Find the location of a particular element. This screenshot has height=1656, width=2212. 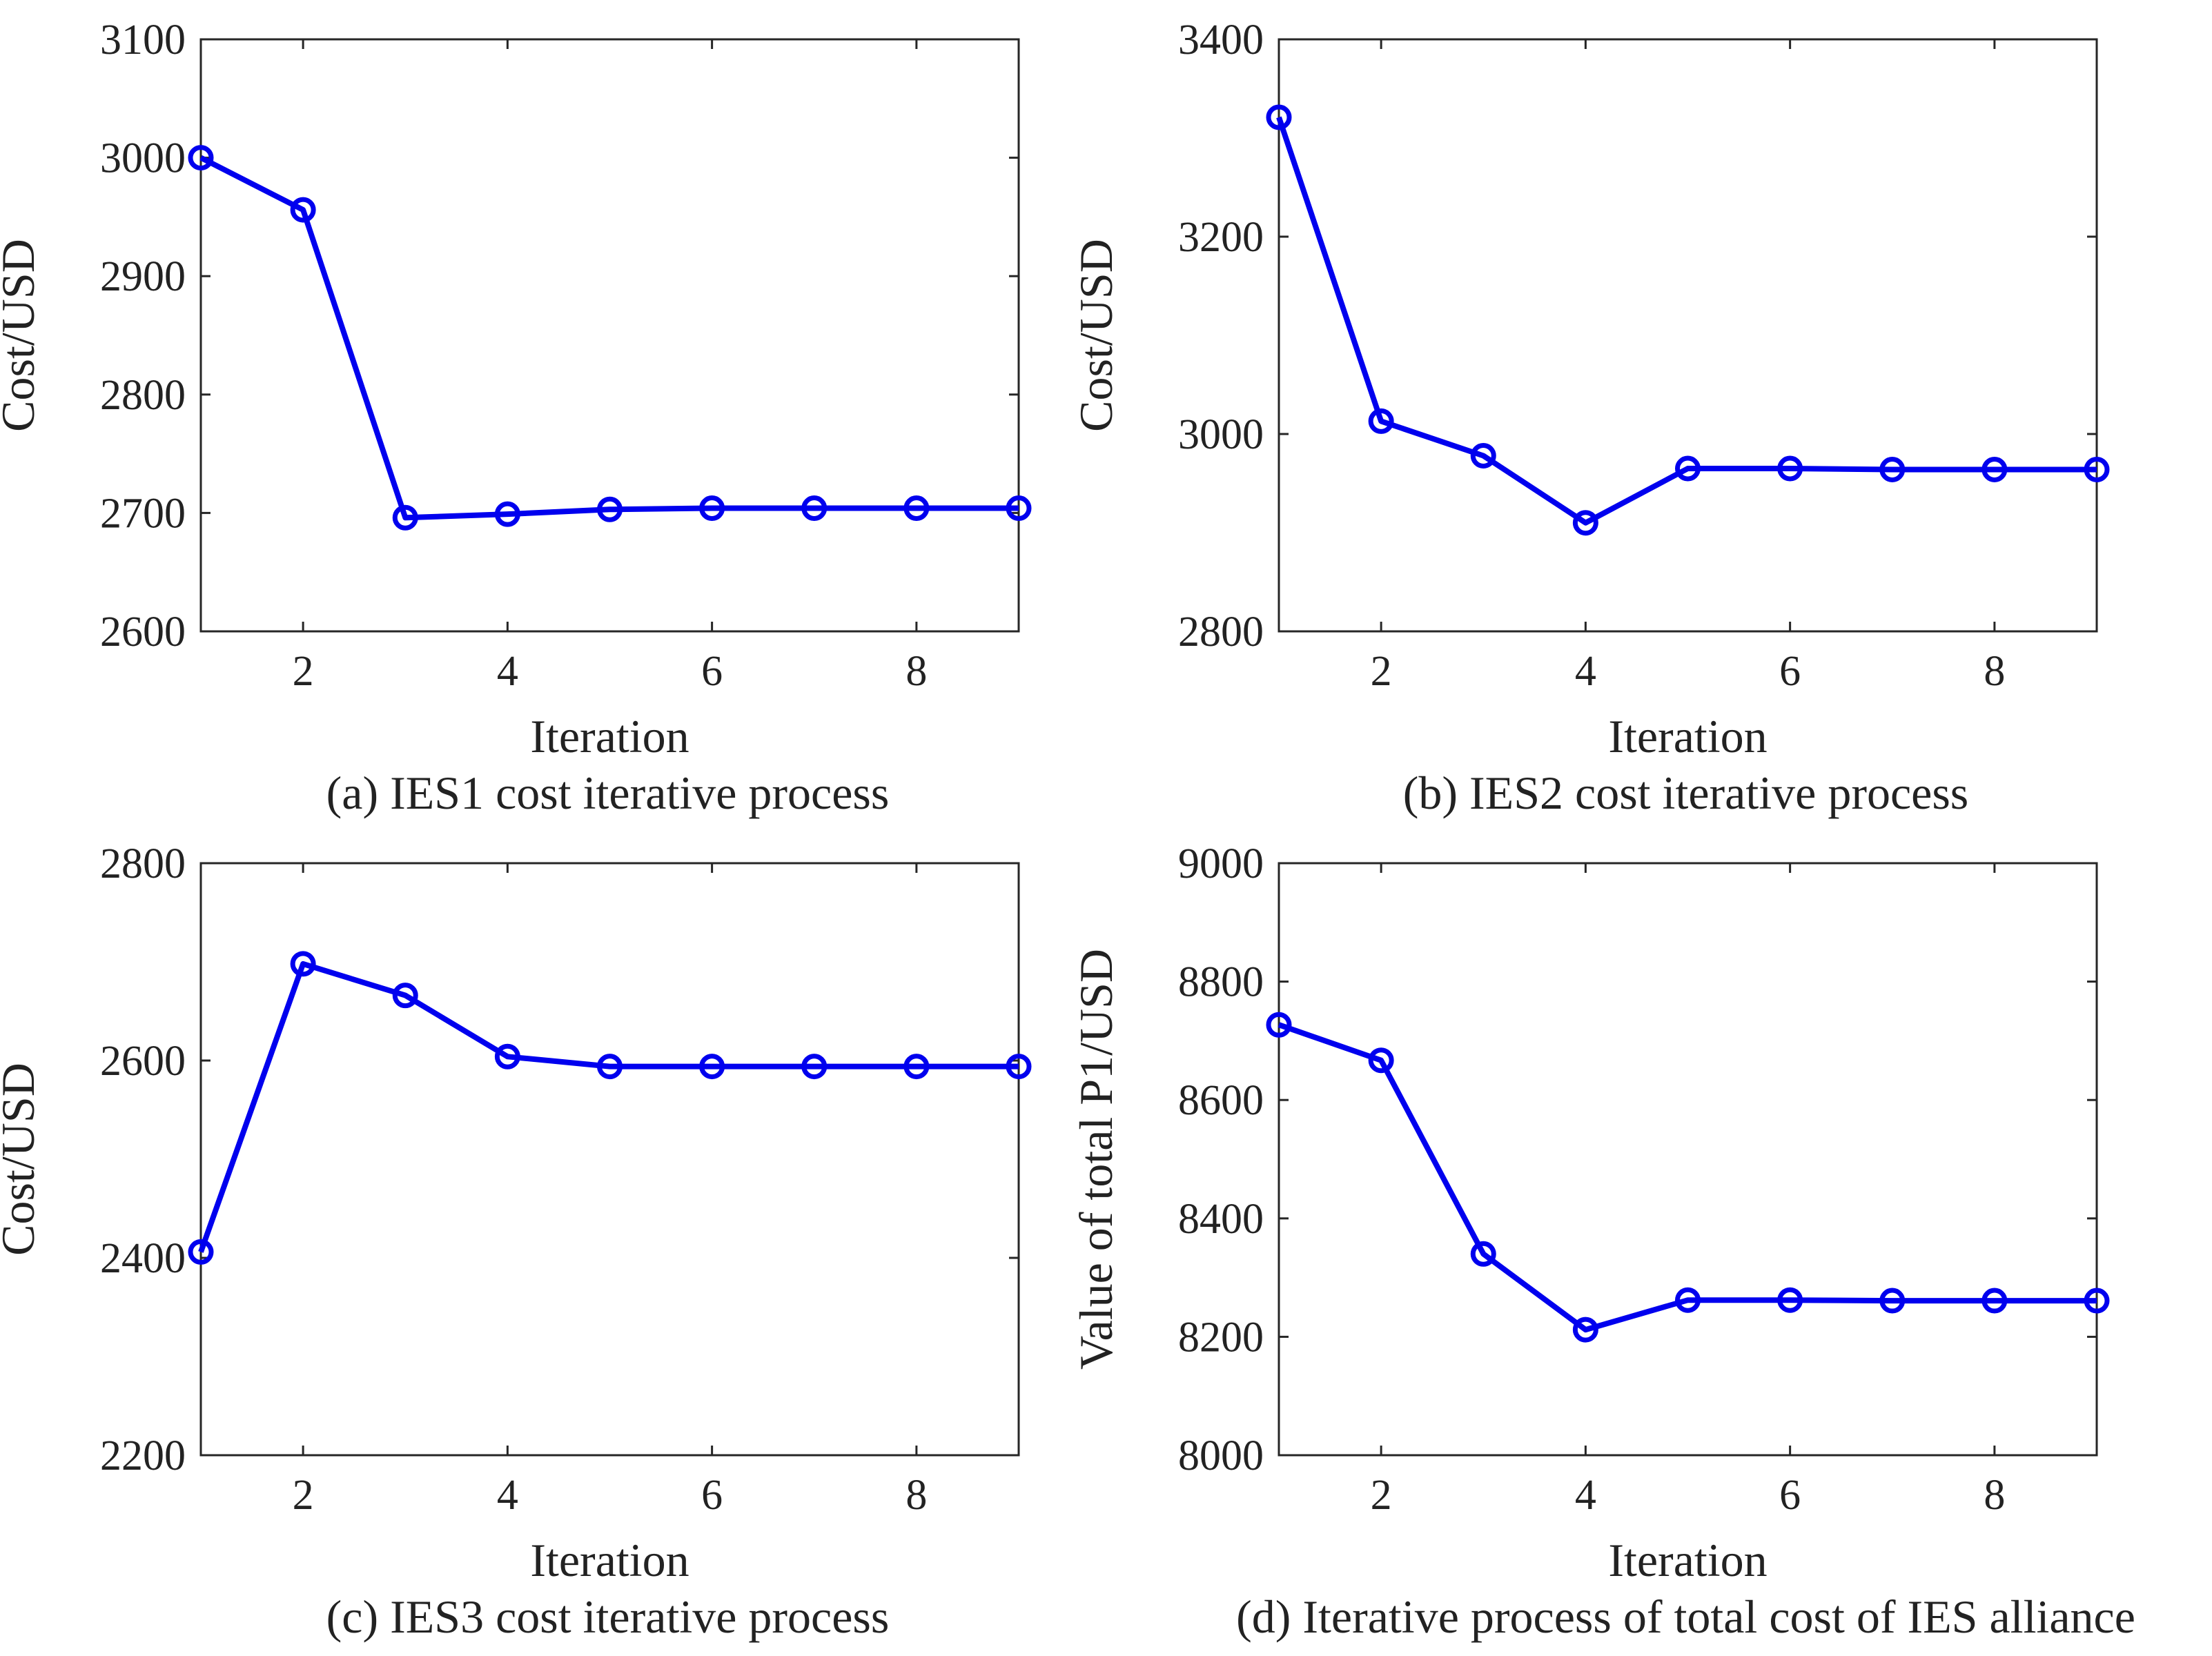

y-tick-label: 3200 is located at coordinates (1221, 237).